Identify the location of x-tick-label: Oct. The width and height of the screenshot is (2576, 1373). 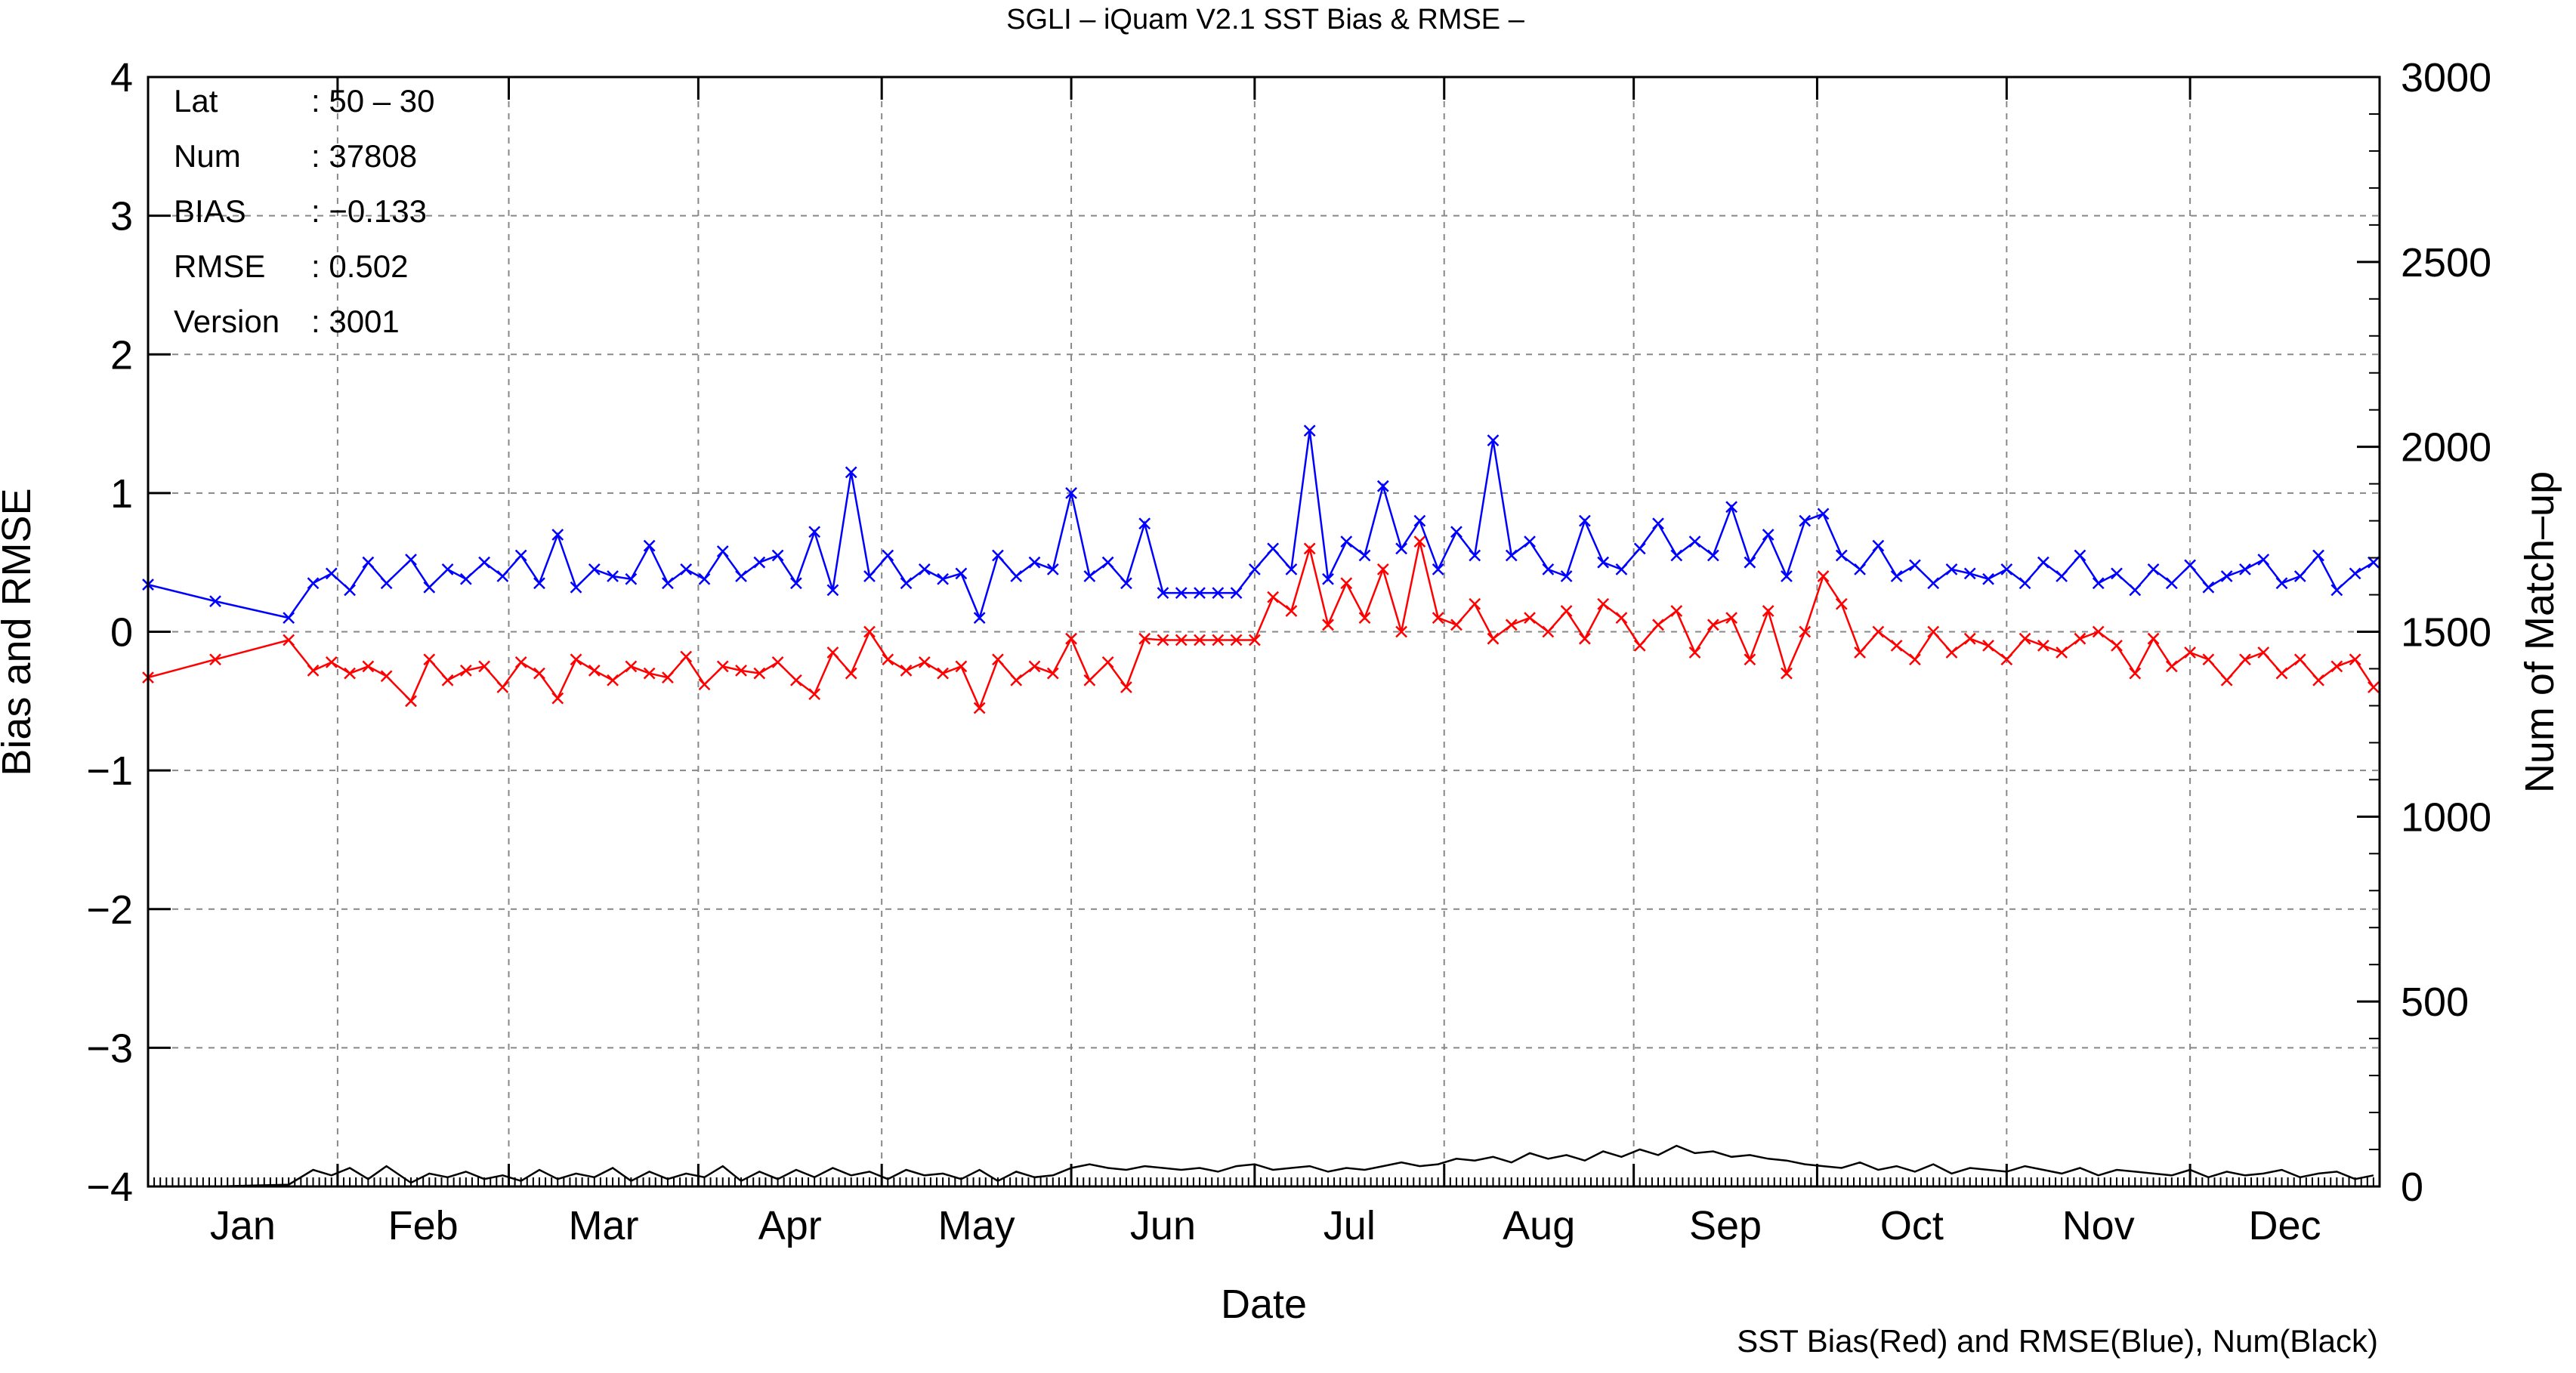
(1912, 1225).